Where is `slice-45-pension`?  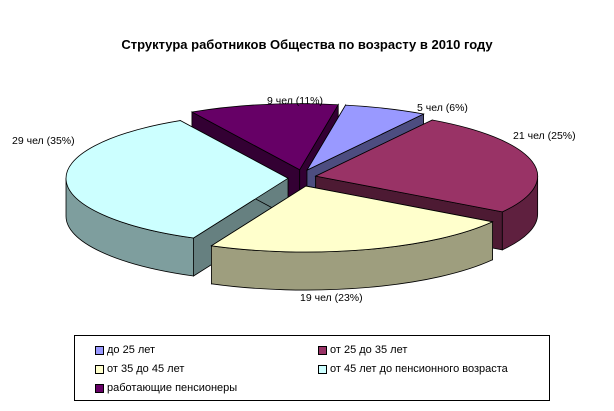 slice-45-pension is located at coordinates (177, 179).